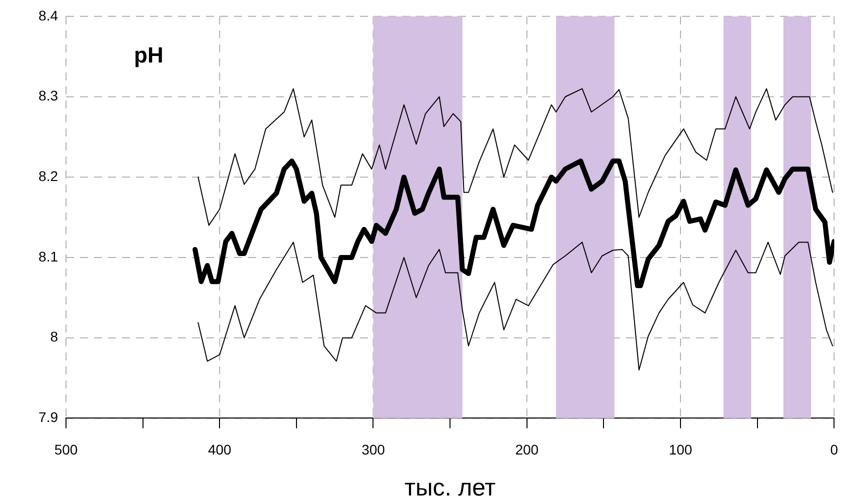  Describe the element at coordinates (680, 449) in the screenshot. I see `x-tick-label: 100` at that location.